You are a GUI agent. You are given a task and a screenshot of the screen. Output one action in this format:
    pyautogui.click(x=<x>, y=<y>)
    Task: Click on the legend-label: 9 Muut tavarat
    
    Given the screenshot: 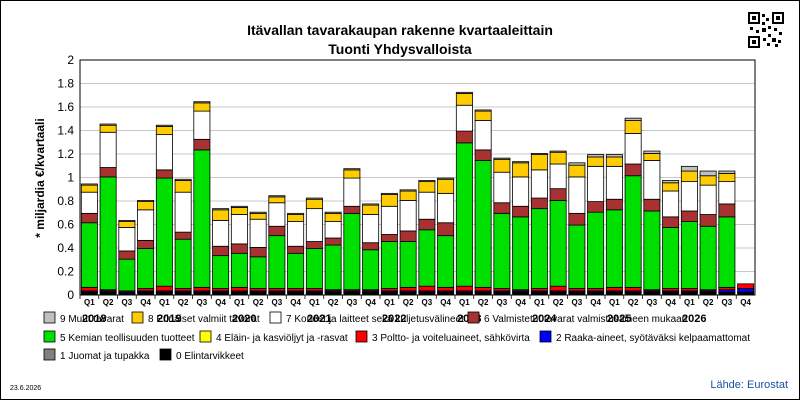 What is the action you would take?
    pyautogui.click(x=92, y=319)
    